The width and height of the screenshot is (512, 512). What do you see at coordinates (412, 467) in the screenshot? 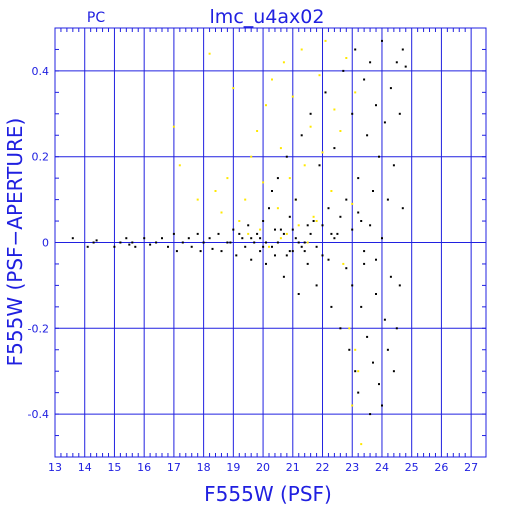
I see `x-tick-label: 25` at bounding box center [412, 467].